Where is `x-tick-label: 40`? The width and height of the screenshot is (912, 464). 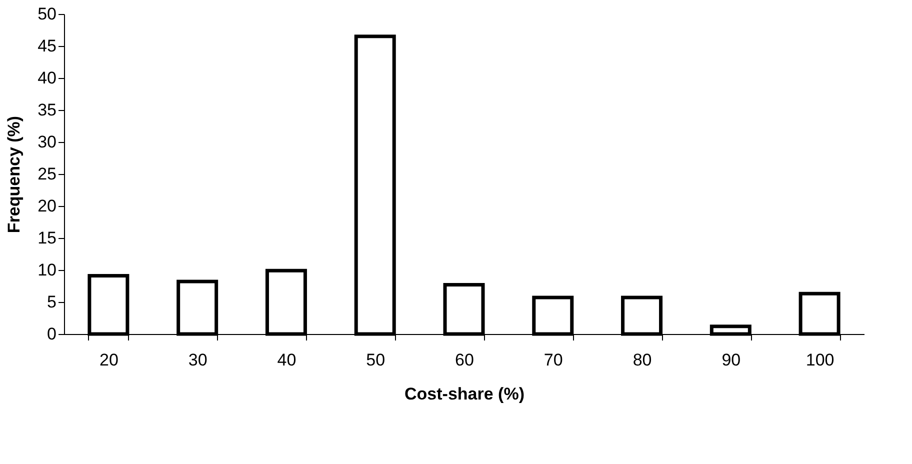
x-tick-label: 40 is located at coordinates (286, 360).